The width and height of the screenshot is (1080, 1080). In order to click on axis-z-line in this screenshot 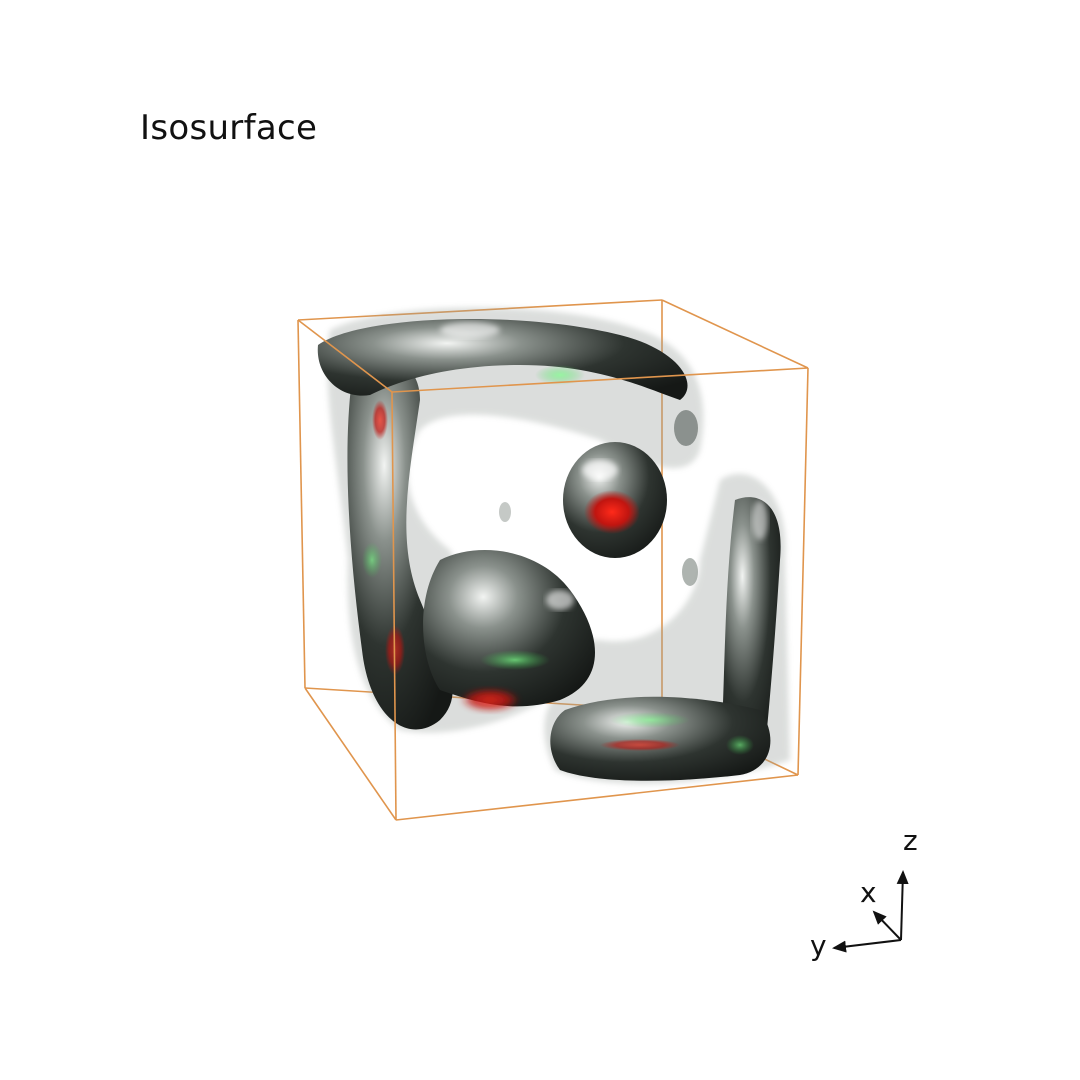, I will do `click(902, 905)`.